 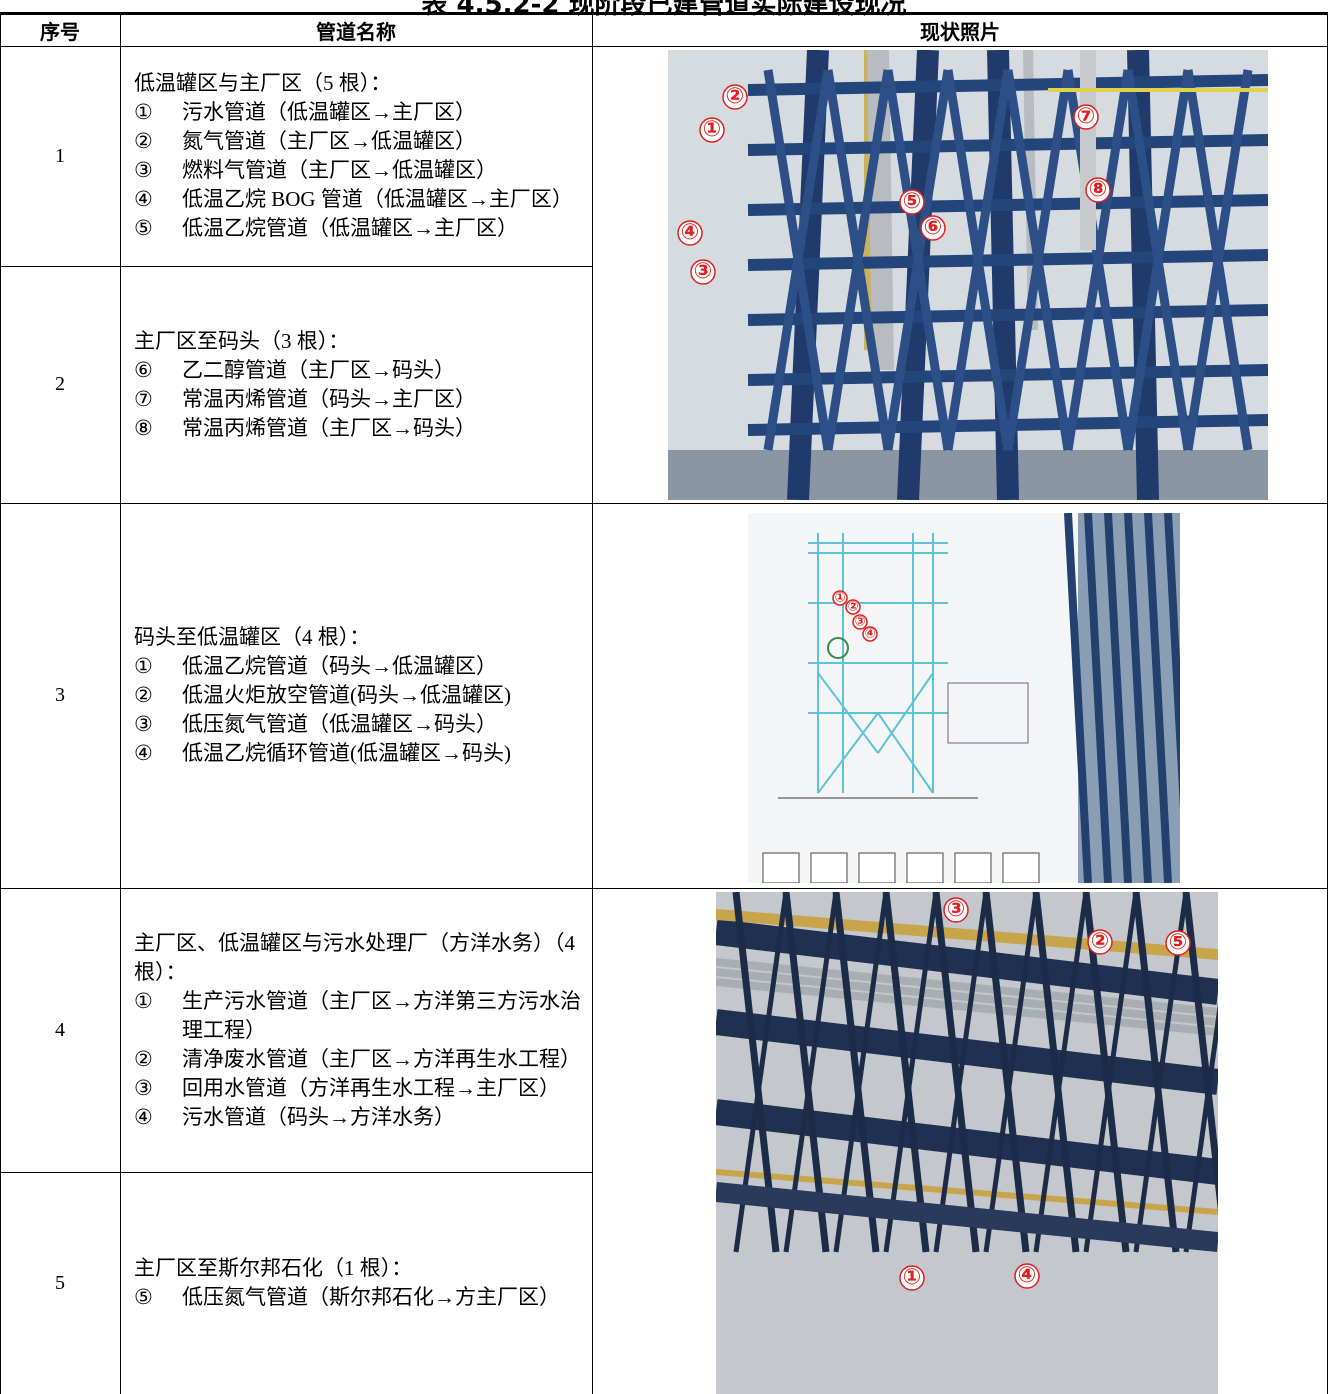 I want to click on pipe-item: ② 清净废水管道（主厂区→方洋再生水工程）, so click(x=358, y=1059).